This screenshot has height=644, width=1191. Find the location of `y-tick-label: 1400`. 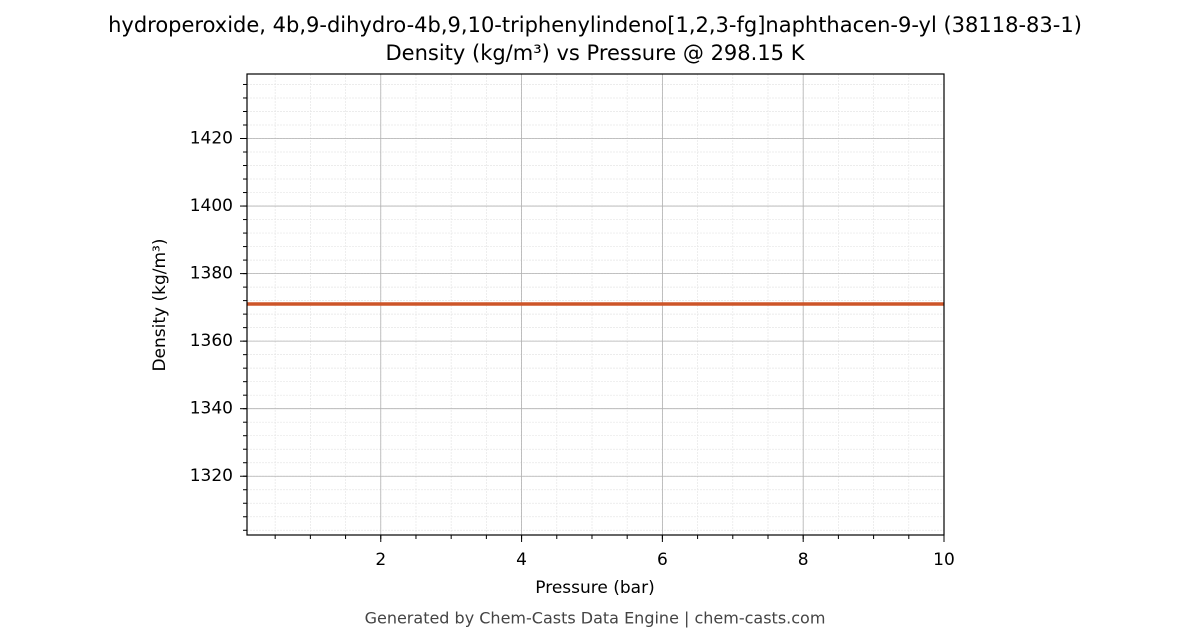

y-tick-label: 1400 is located at coordinates (211, 206).